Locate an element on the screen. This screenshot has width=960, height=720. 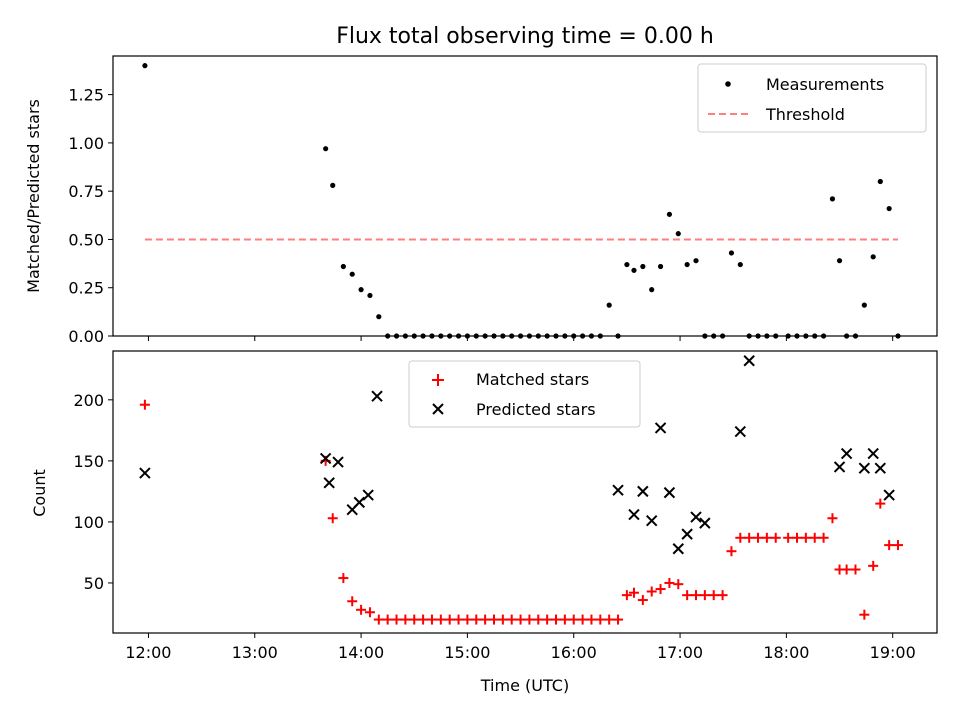
legend-threshold-label: Threshold is located at coordinates (805, 114).